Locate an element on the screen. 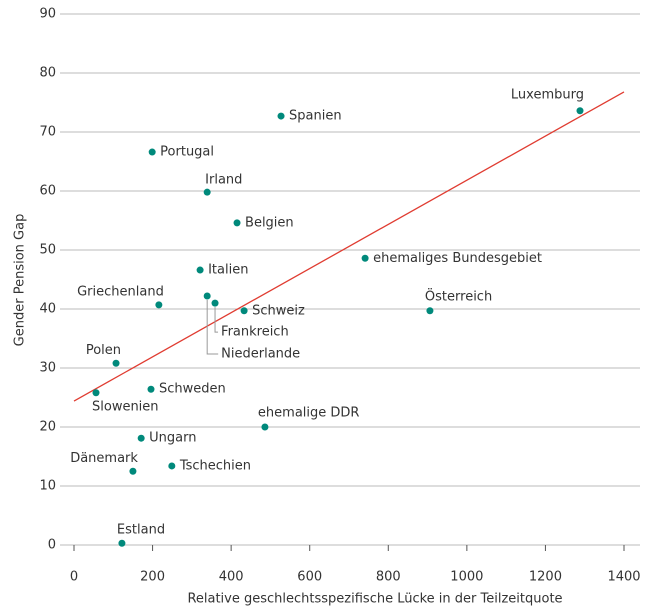  x-tick-label: 1000 is located at coordinates (466, 577).